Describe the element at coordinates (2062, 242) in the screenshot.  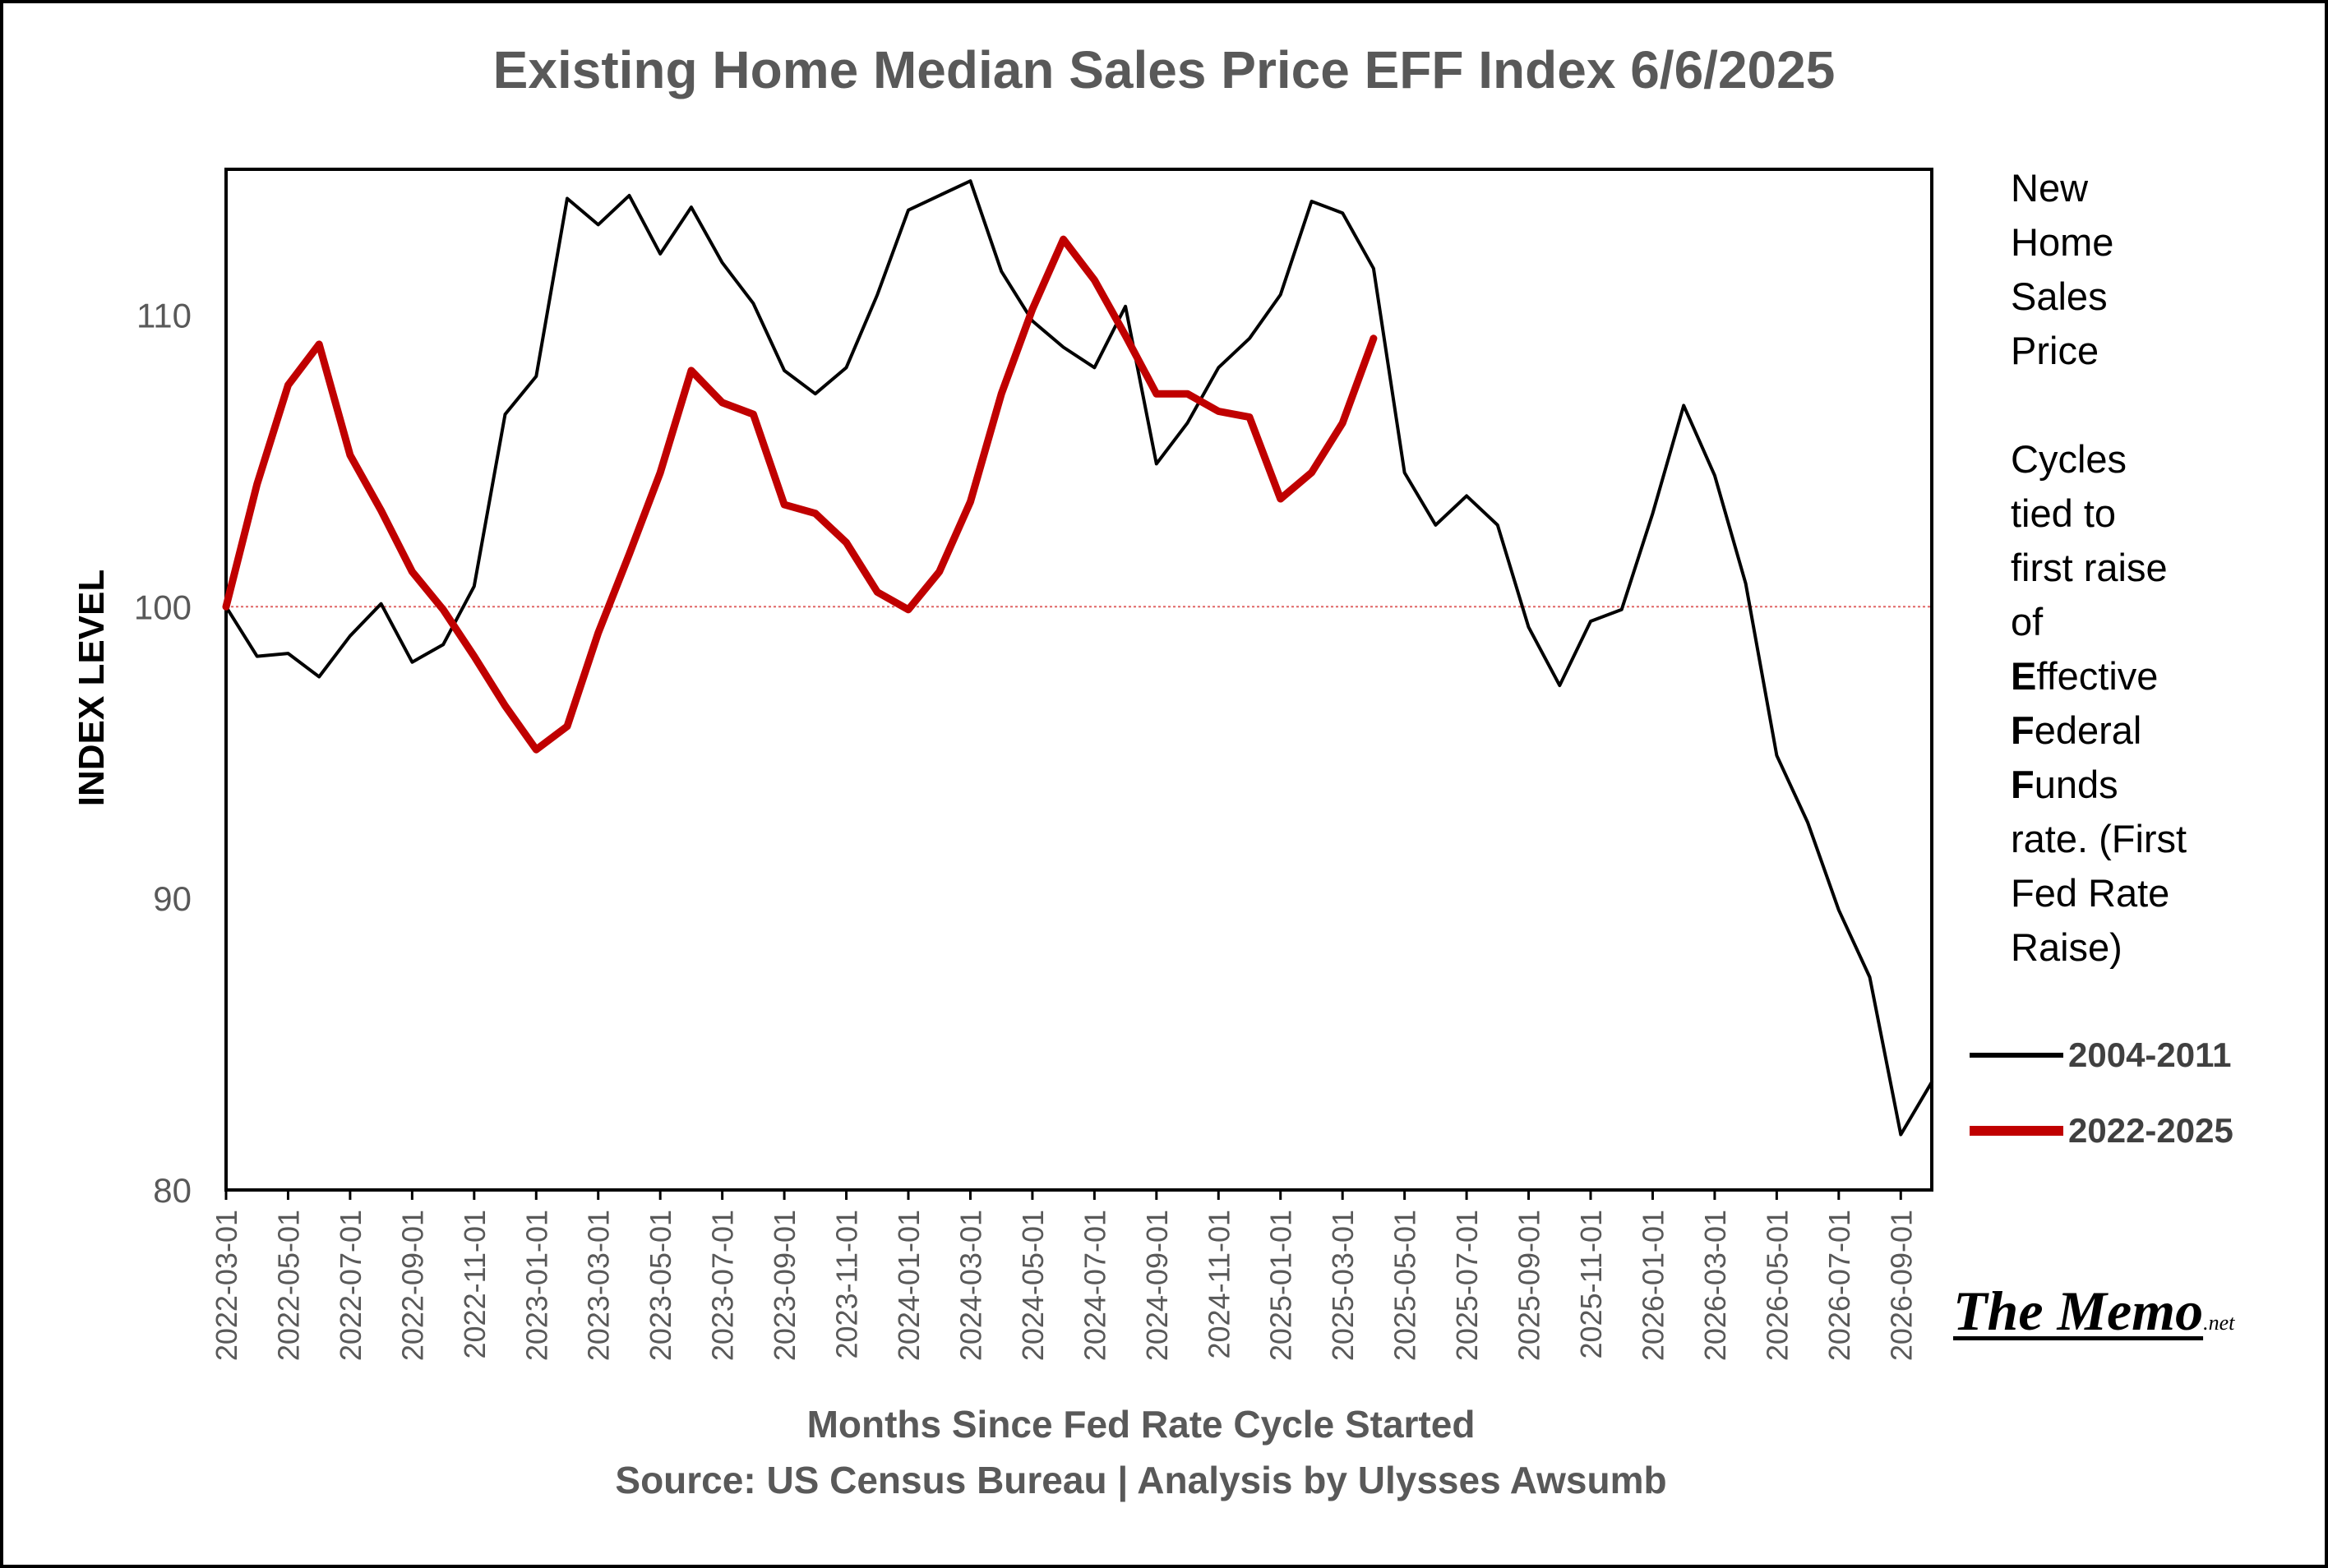
I see `side-note-line: Home` at that location.